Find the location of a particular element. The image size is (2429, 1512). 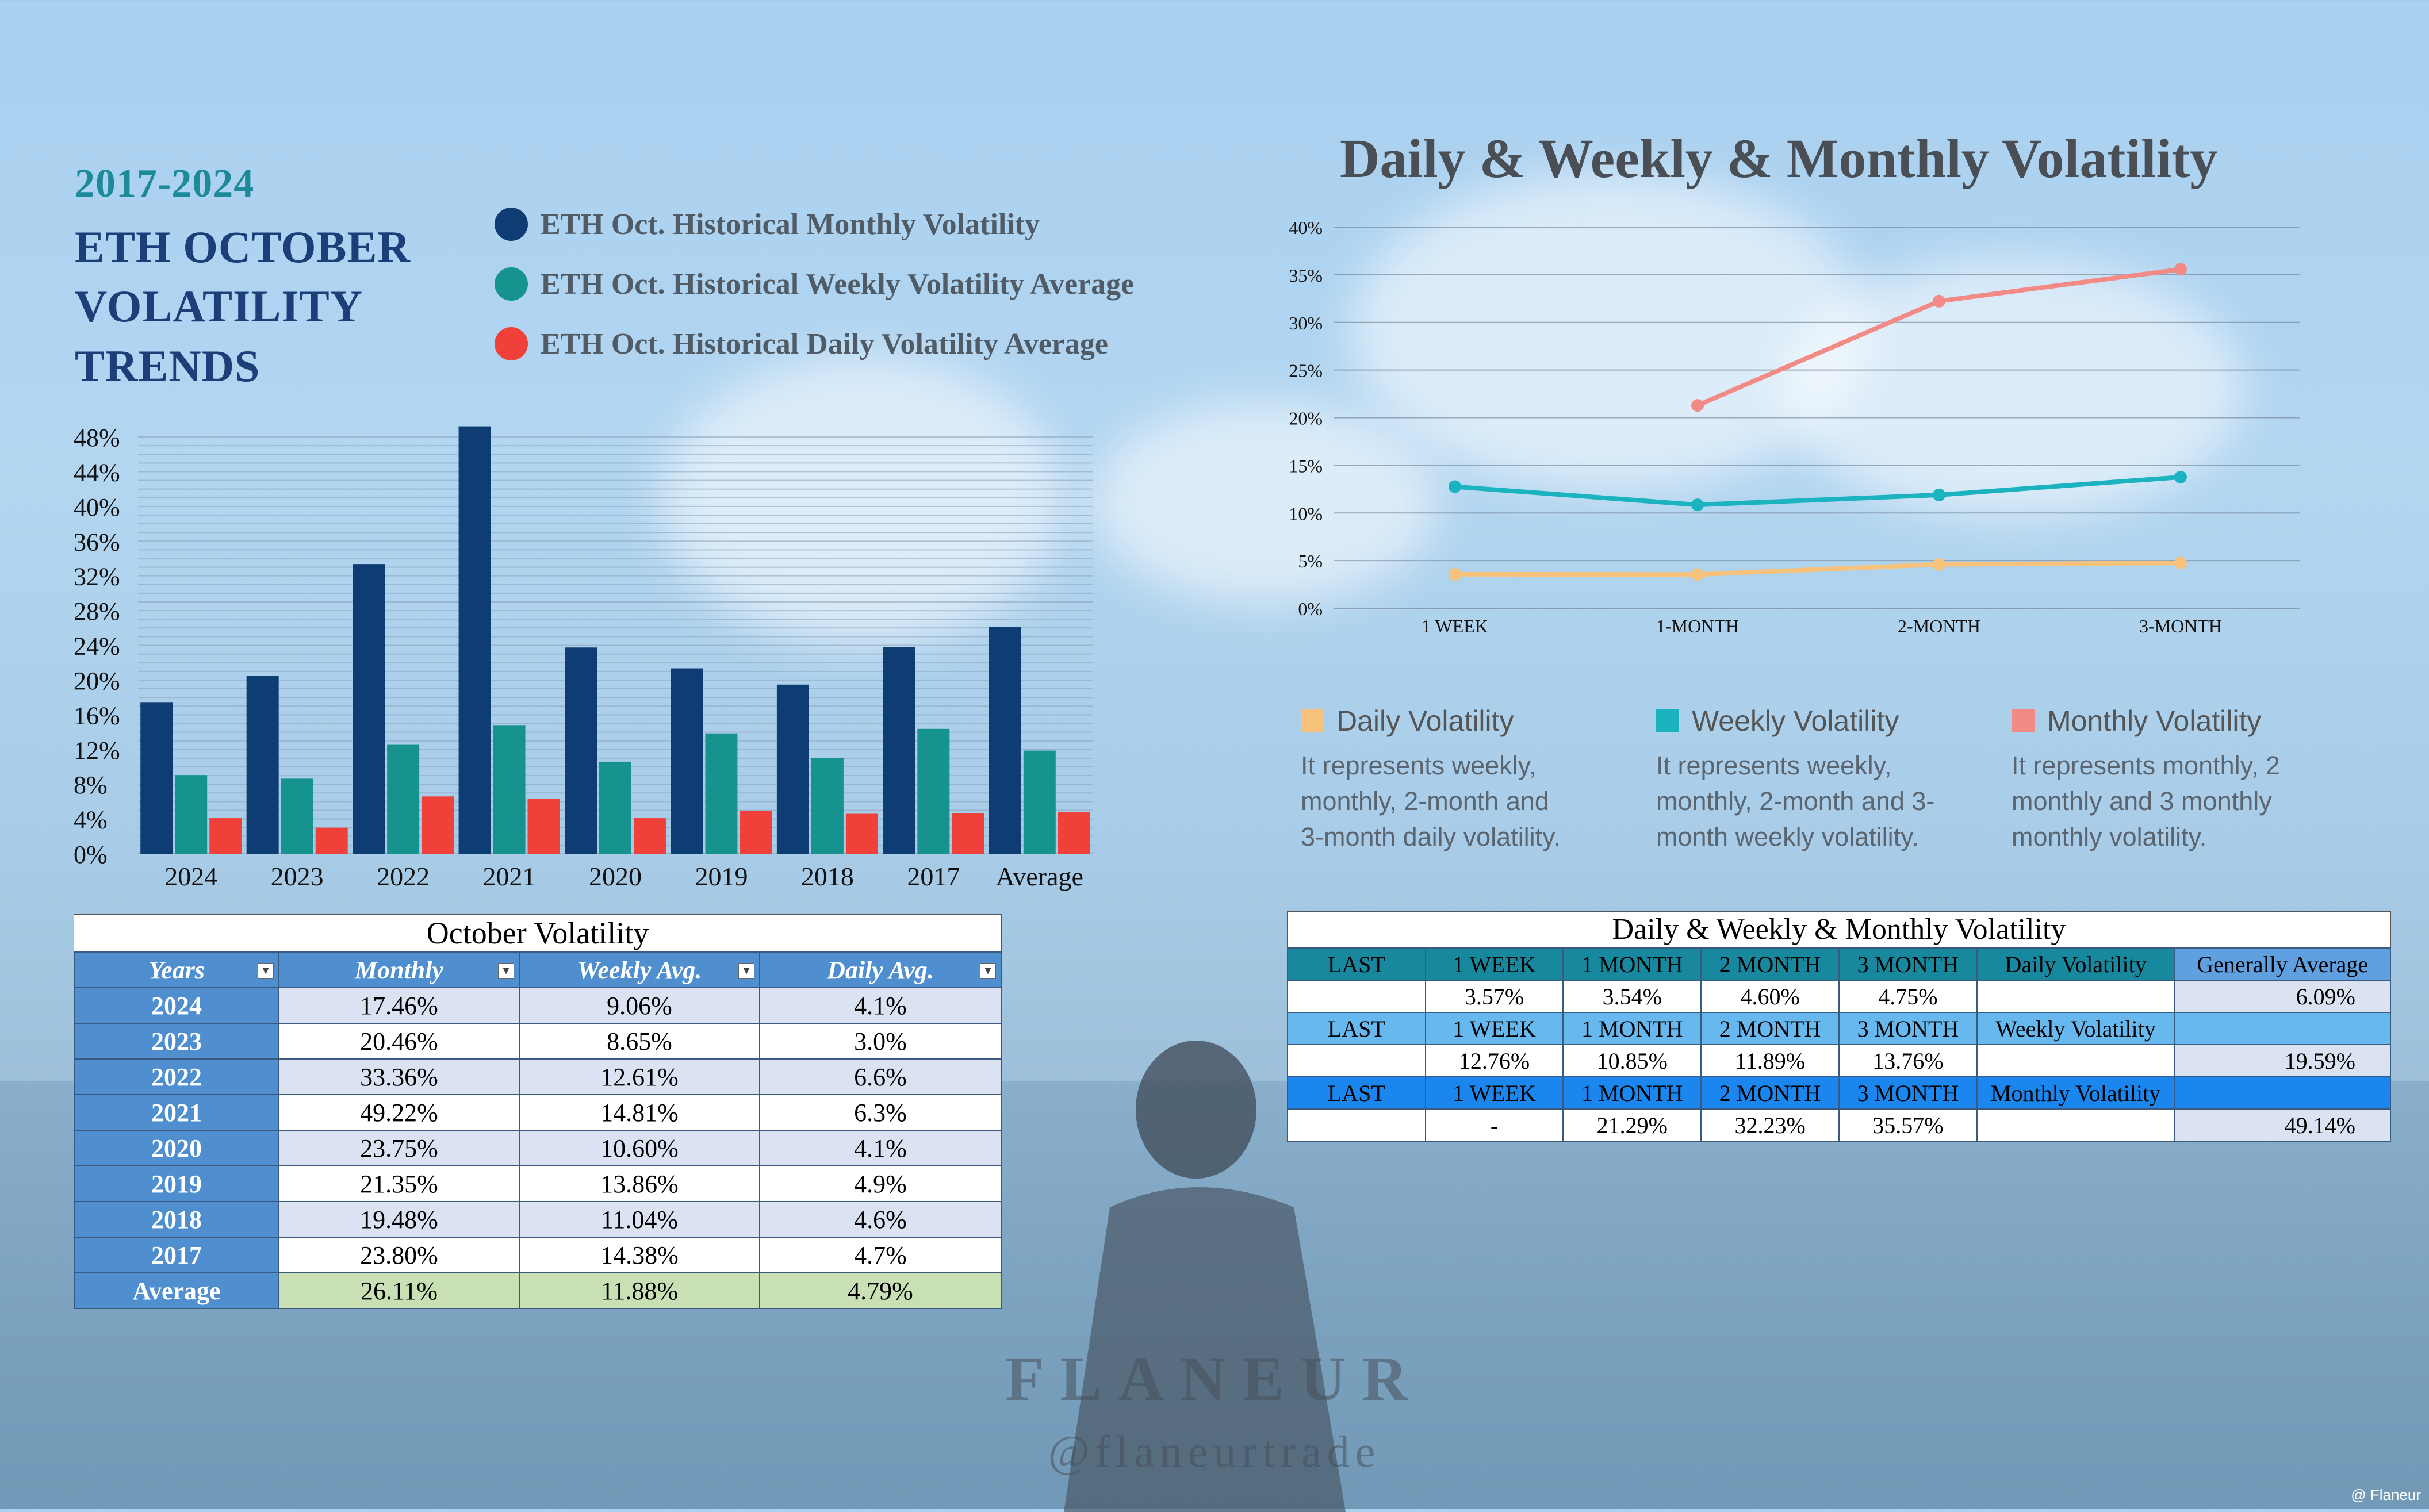

legend-desc-line: monthly and 3 monthly is located at coordinates (2142, 801).